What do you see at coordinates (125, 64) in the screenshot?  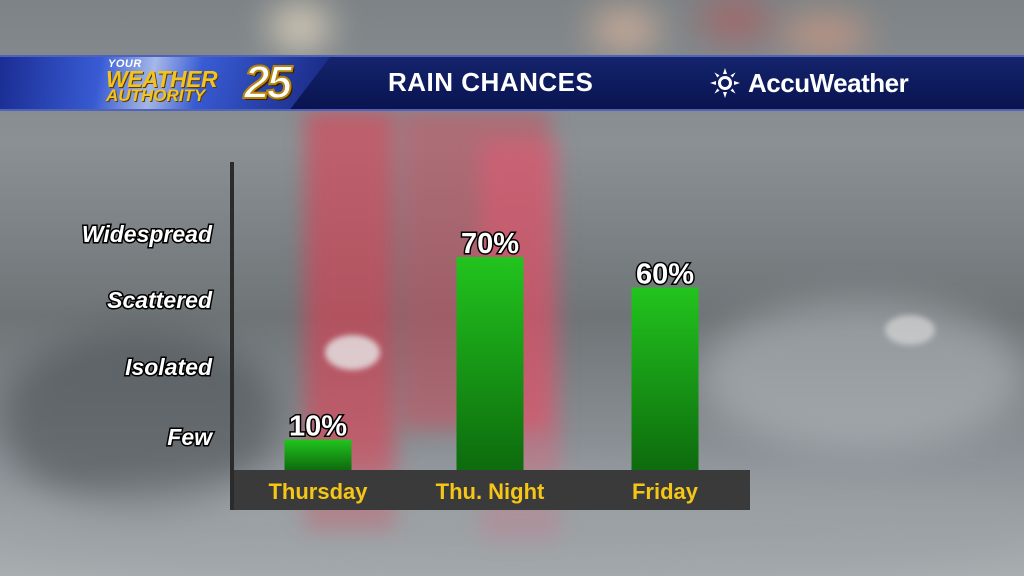 I see `logo-your-text: YOUR` at bounding box center [125, 64].